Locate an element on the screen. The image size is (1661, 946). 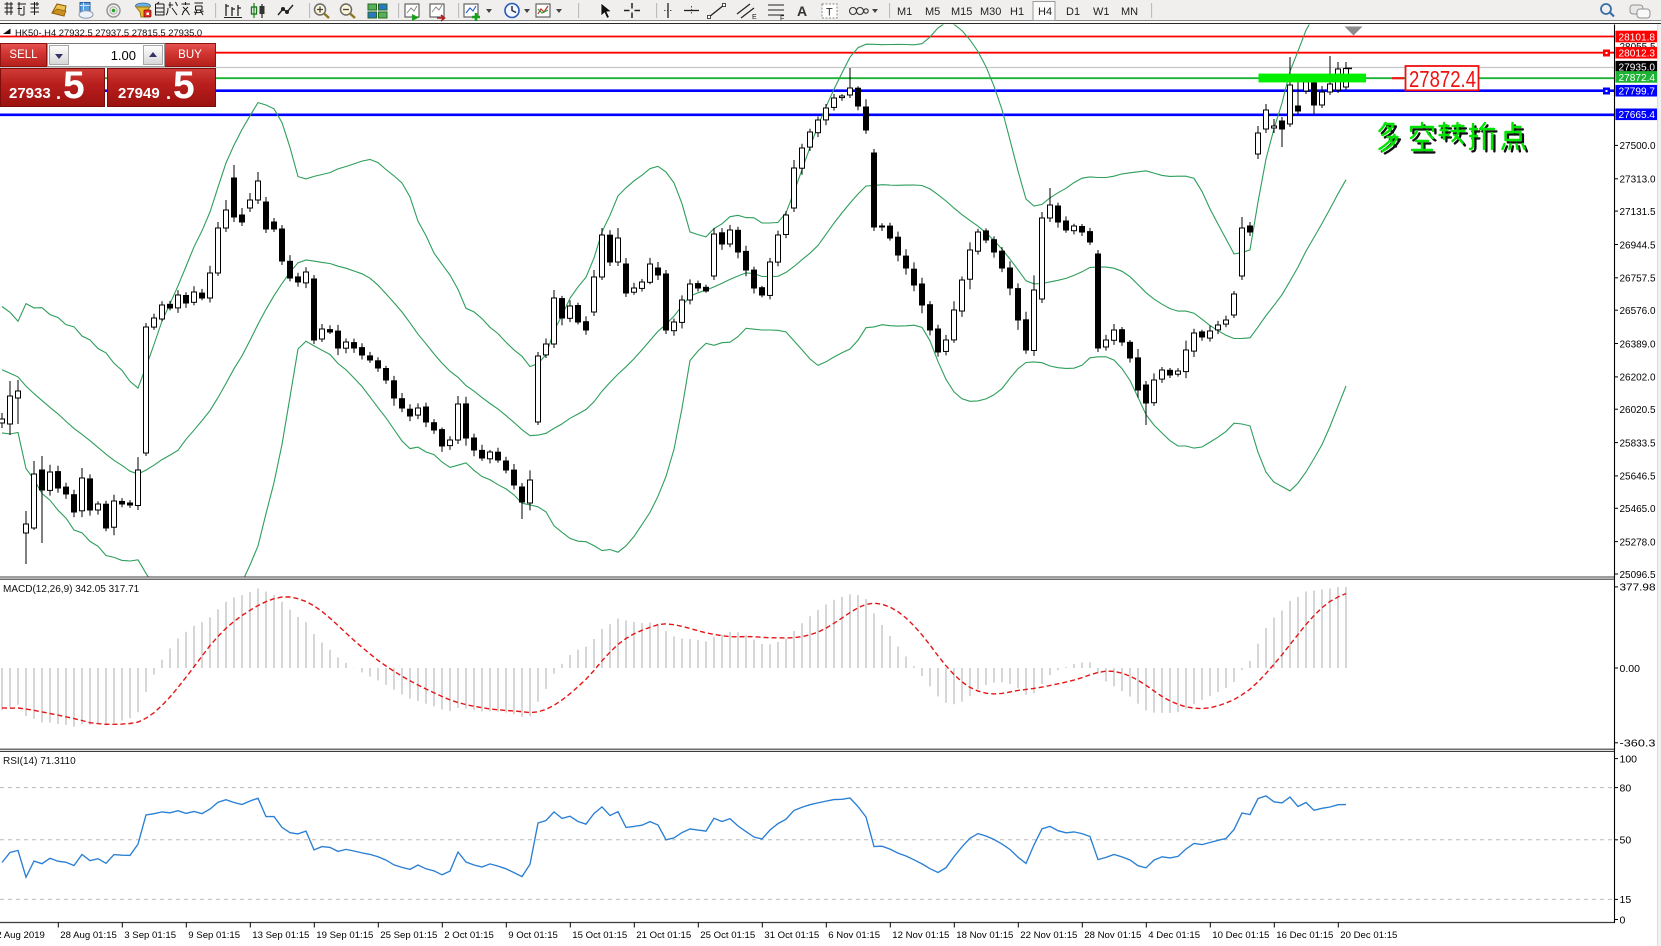
svg-text: A is located at coordinates (802, 11).